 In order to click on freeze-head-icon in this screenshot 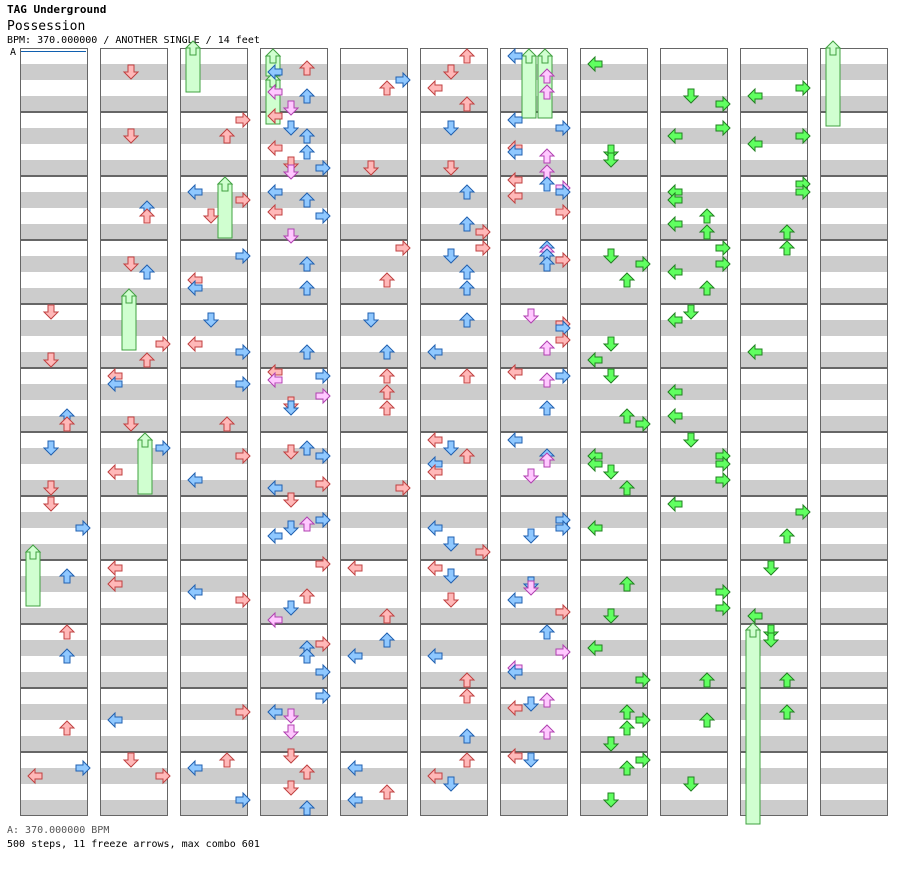, I will do `click(33, 552)`.